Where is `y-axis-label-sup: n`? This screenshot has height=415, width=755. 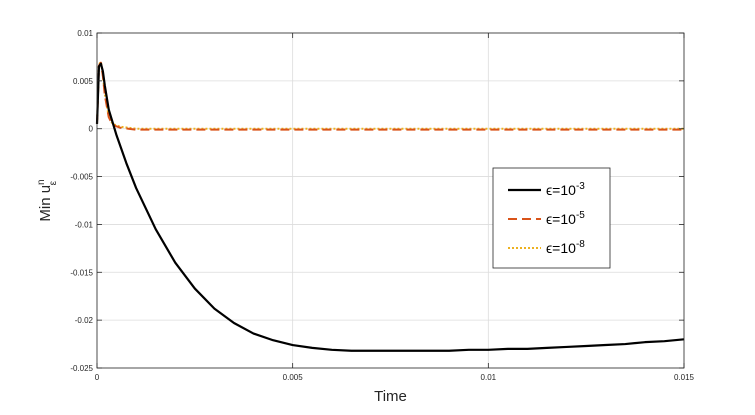
y-axis-label-sup: n is located at coordinates (41, 182).